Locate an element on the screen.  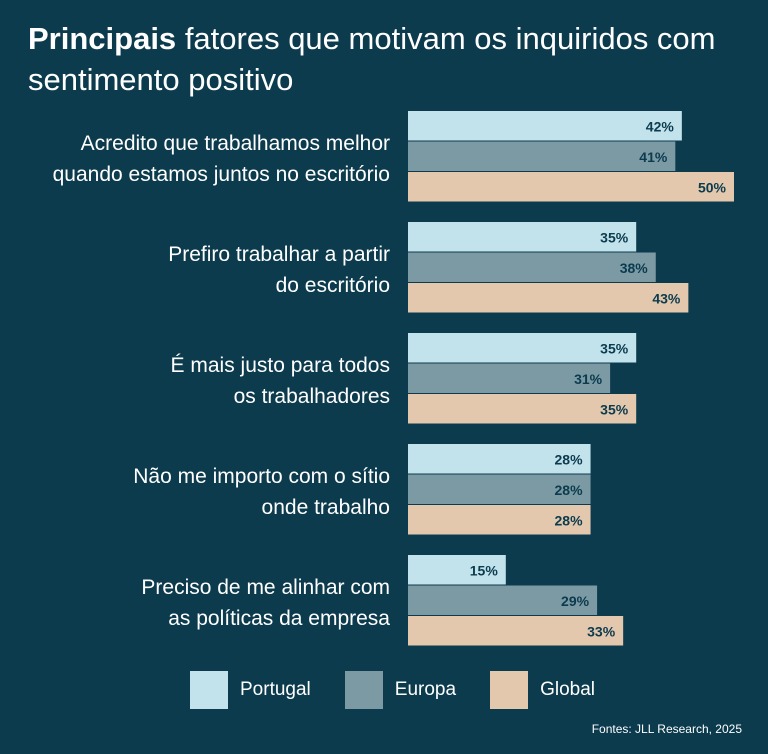
data-label: 42% is located at coordinates (660, 126).